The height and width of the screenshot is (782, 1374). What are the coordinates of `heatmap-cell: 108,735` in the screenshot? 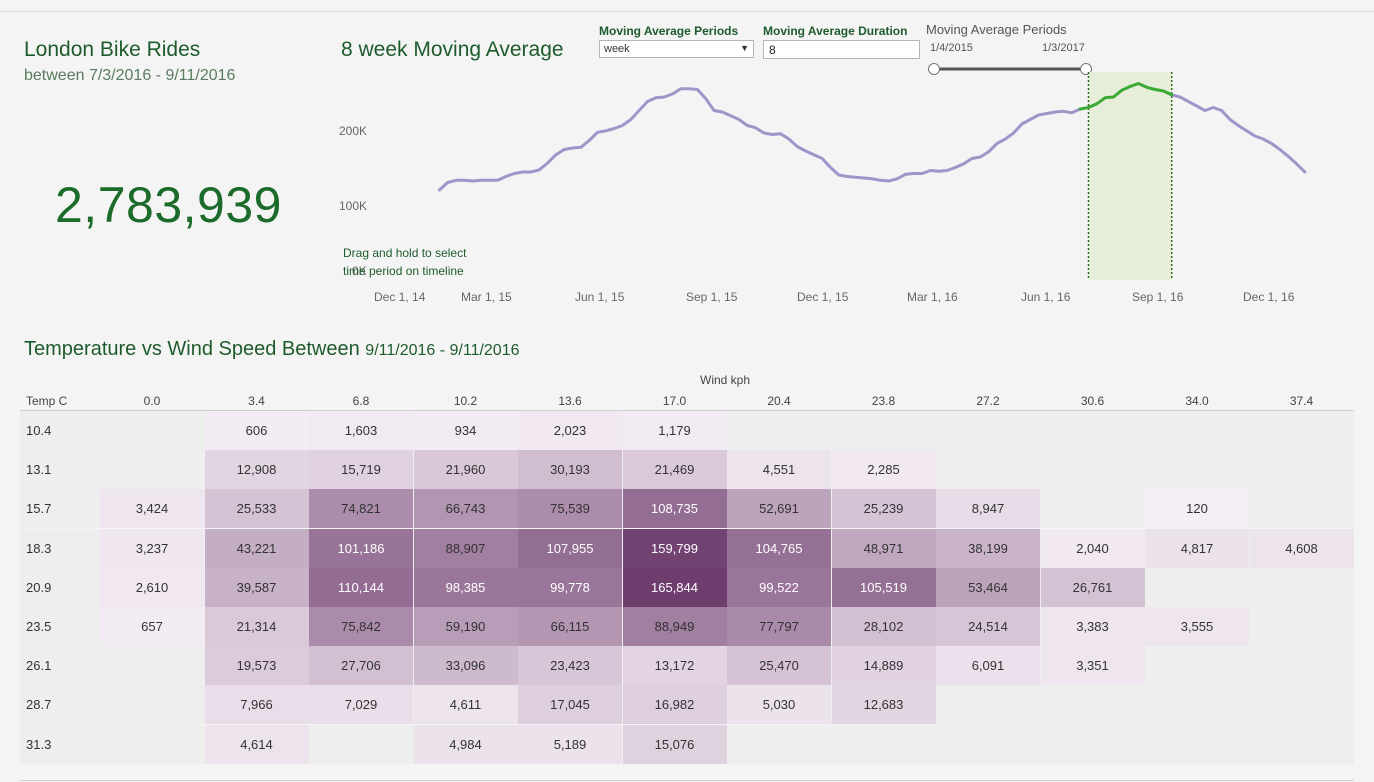 It's located at (674, 509).